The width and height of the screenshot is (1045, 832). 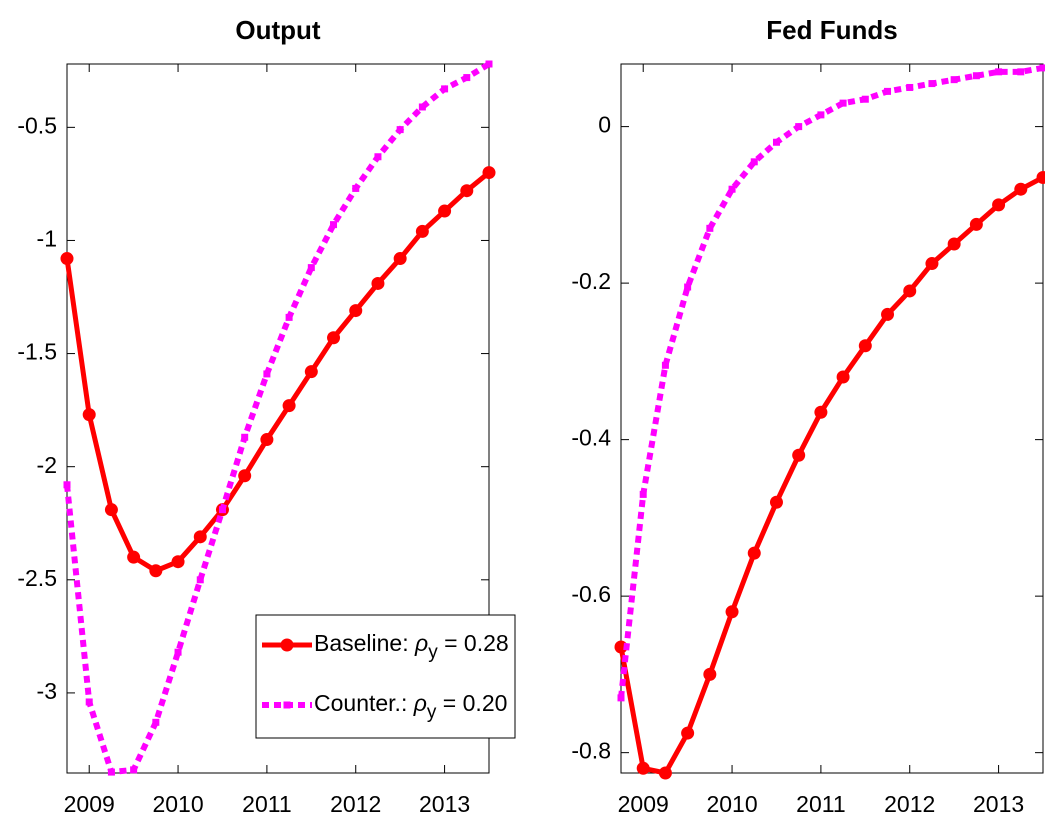 I want to click on chart-title: Output, so click(x=278, y=30).